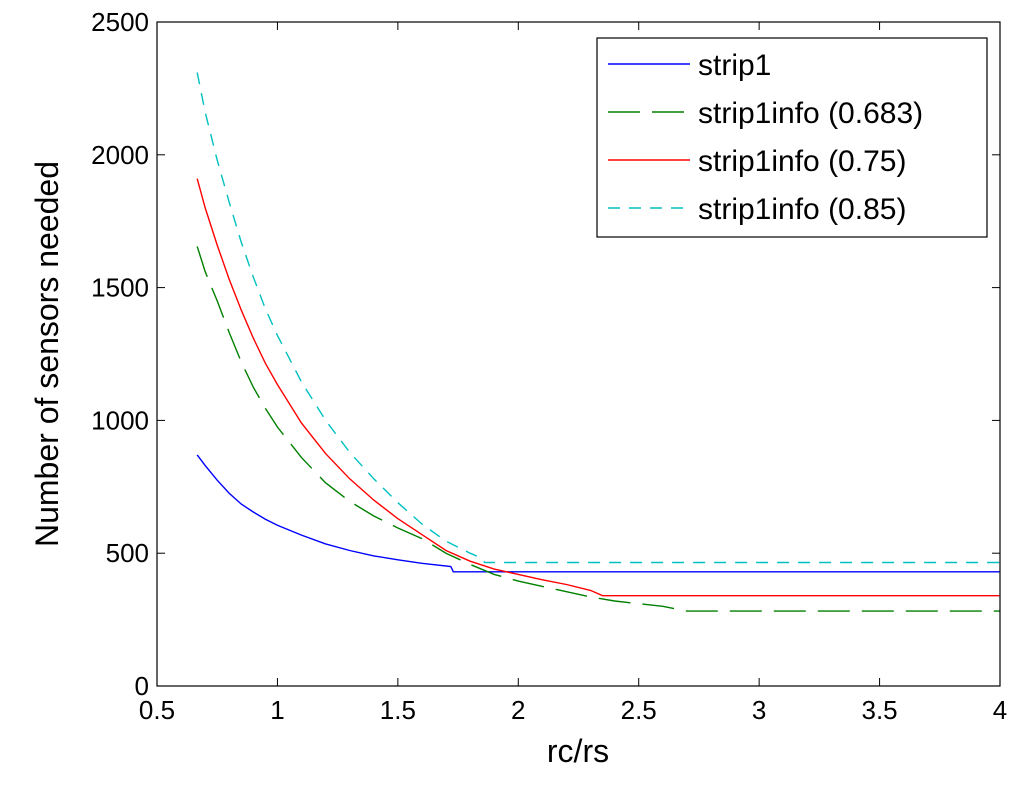 This screenshot has width=1024, height=787. Describe the element at coordinates (120, 155) in the screenshot. I see `y-tick-label-4: 2000` at that location.